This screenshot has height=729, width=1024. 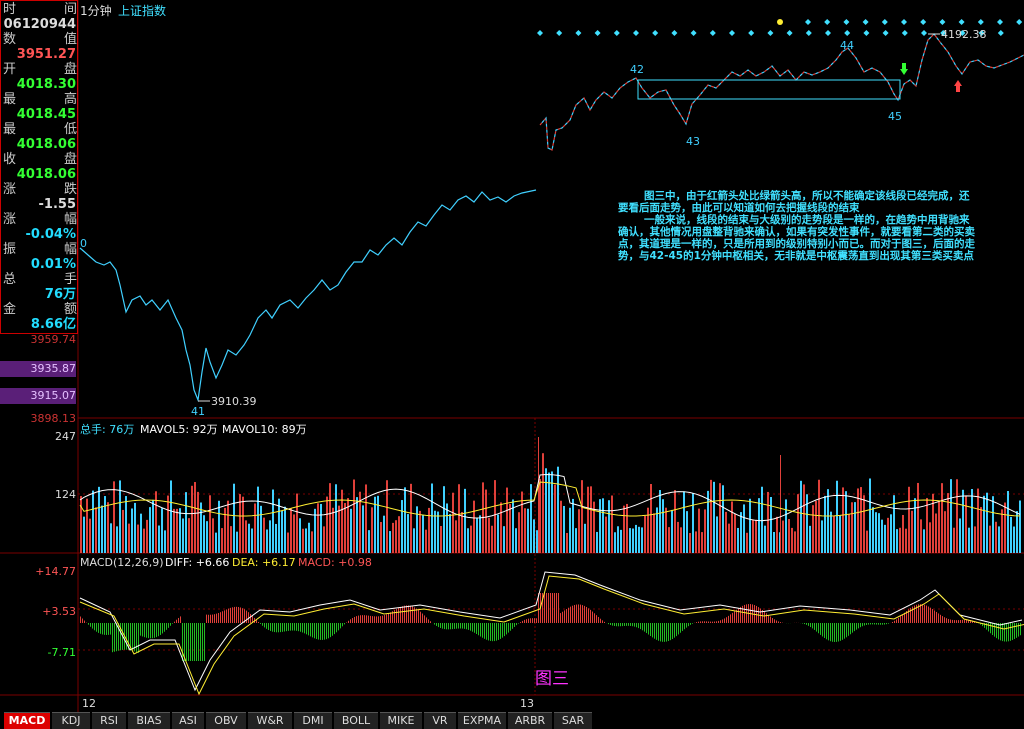 I want to click on tab-boll: BOLL, so click(x=356, y=720).